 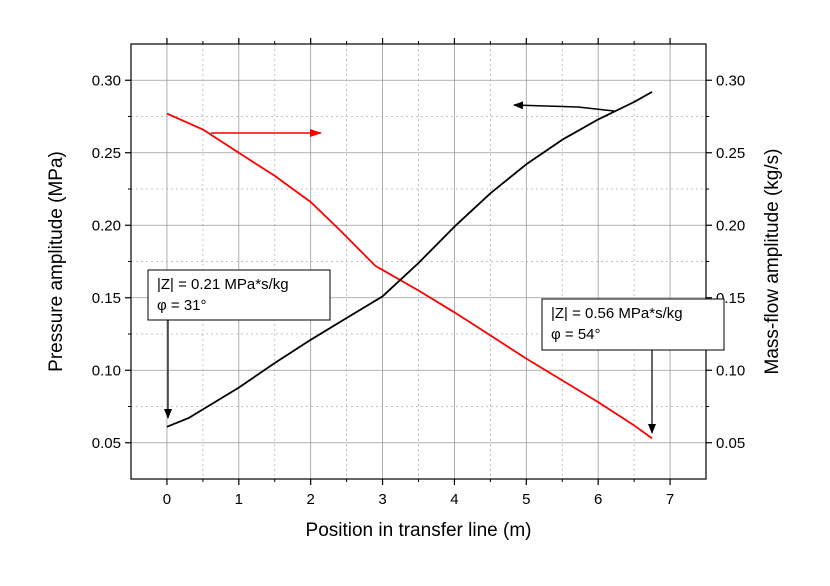 What do you see at coordinates (239, 499) in the screenshot?
I see `x-tick-label: 1` at bounding box center [239, 499].